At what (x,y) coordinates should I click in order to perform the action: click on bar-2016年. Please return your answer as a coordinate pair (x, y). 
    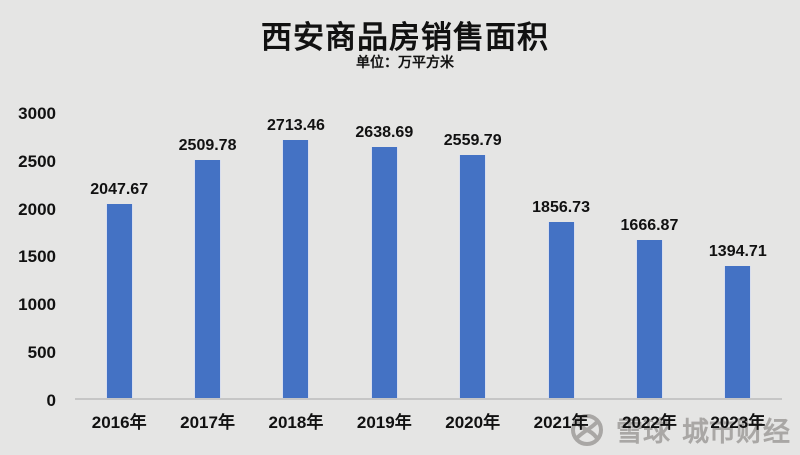
    Looking at the image, I should click on (119, 300).